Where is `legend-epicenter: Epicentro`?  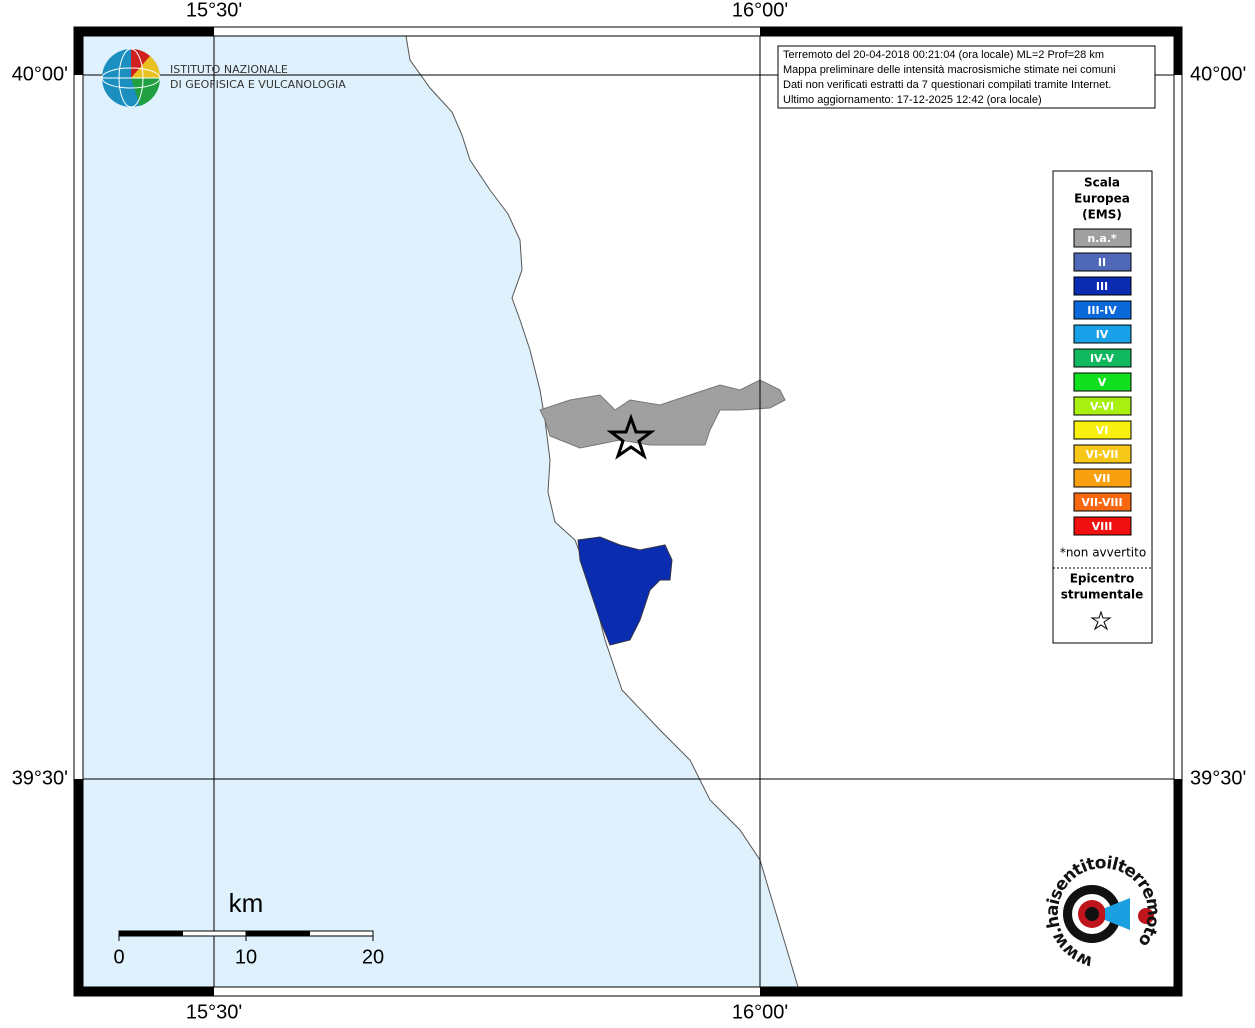
legend-epicenter: Epicentro is located at coordinates (1102, 579).